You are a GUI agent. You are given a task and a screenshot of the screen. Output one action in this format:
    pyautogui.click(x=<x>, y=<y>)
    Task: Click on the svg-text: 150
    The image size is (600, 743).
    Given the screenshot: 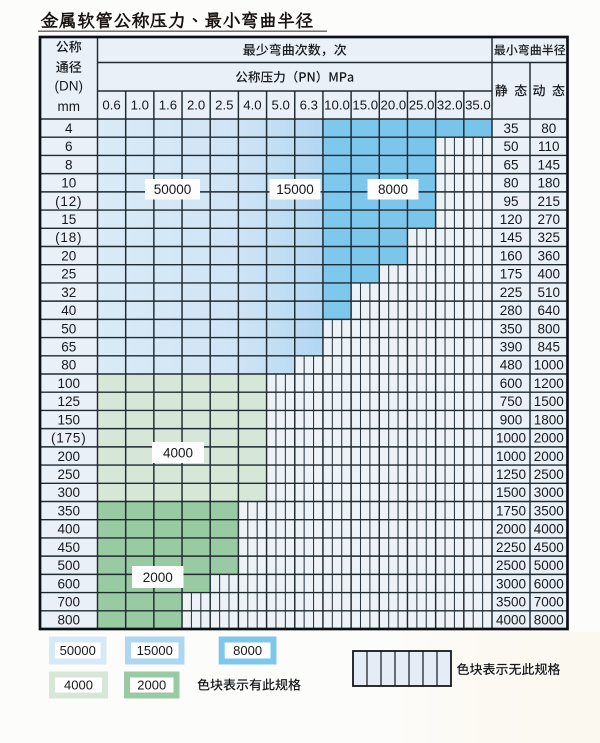 What is the action you would take?
    pyautogui.click(x=68, y=419)
    